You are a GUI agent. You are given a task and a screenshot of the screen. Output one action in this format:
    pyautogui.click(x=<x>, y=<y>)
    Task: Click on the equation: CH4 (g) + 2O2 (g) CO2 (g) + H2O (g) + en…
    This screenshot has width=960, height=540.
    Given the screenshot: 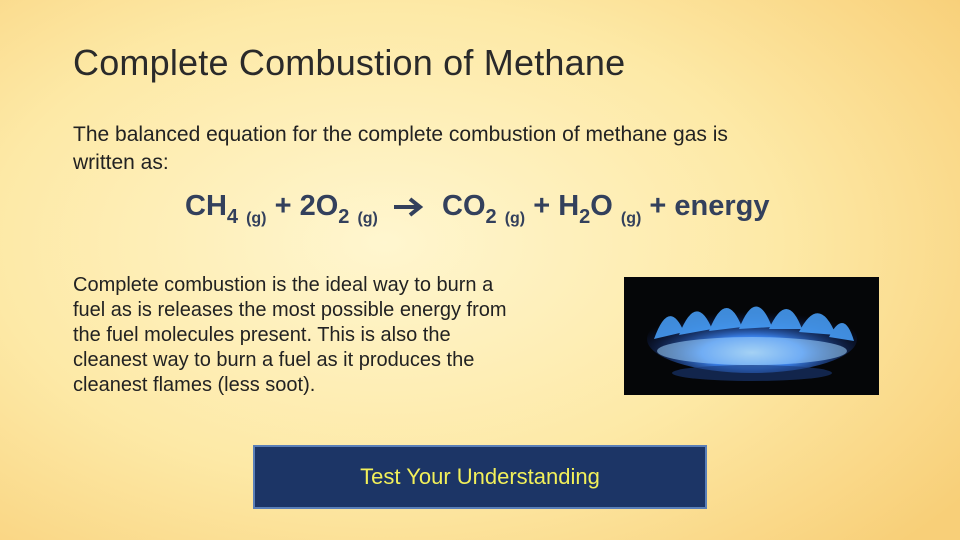 What is the action you would take?
    pyautogui.click(x=477, y=209)
    